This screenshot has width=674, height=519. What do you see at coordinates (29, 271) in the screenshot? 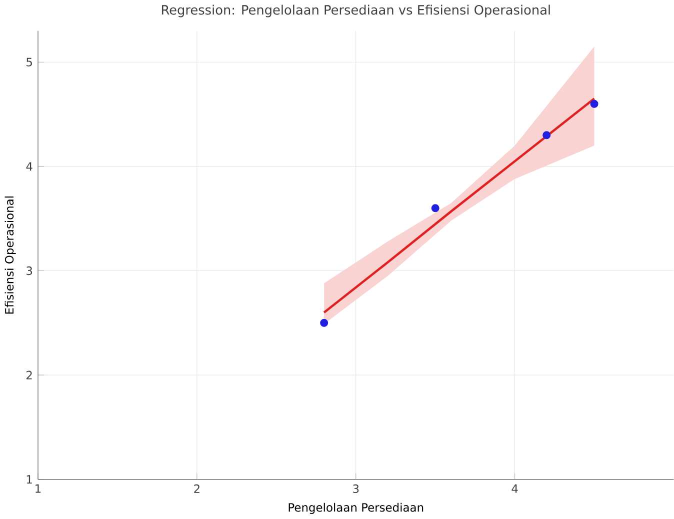
I see `y-tick-label: 3` at bounding box center [29, 271].